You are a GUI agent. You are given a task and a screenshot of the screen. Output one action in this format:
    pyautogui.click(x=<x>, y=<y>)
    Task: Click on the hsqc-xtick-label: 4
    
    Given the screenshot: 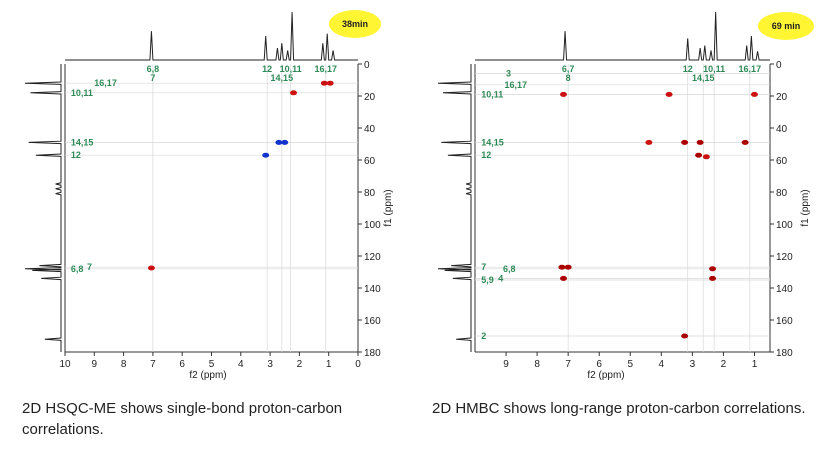 What is the action you would take?
    pyautogui.click(x=241, y=364)
    